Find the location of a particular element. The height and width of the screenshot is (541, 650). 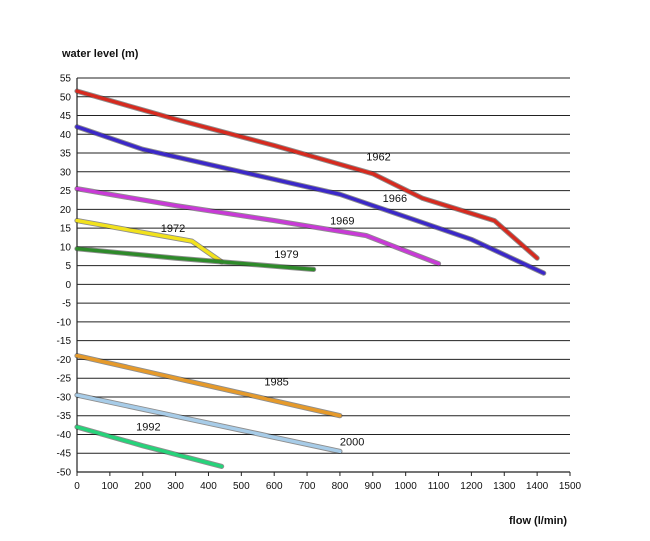

y-tick-label: -15 is located at coordinates (64, 341).